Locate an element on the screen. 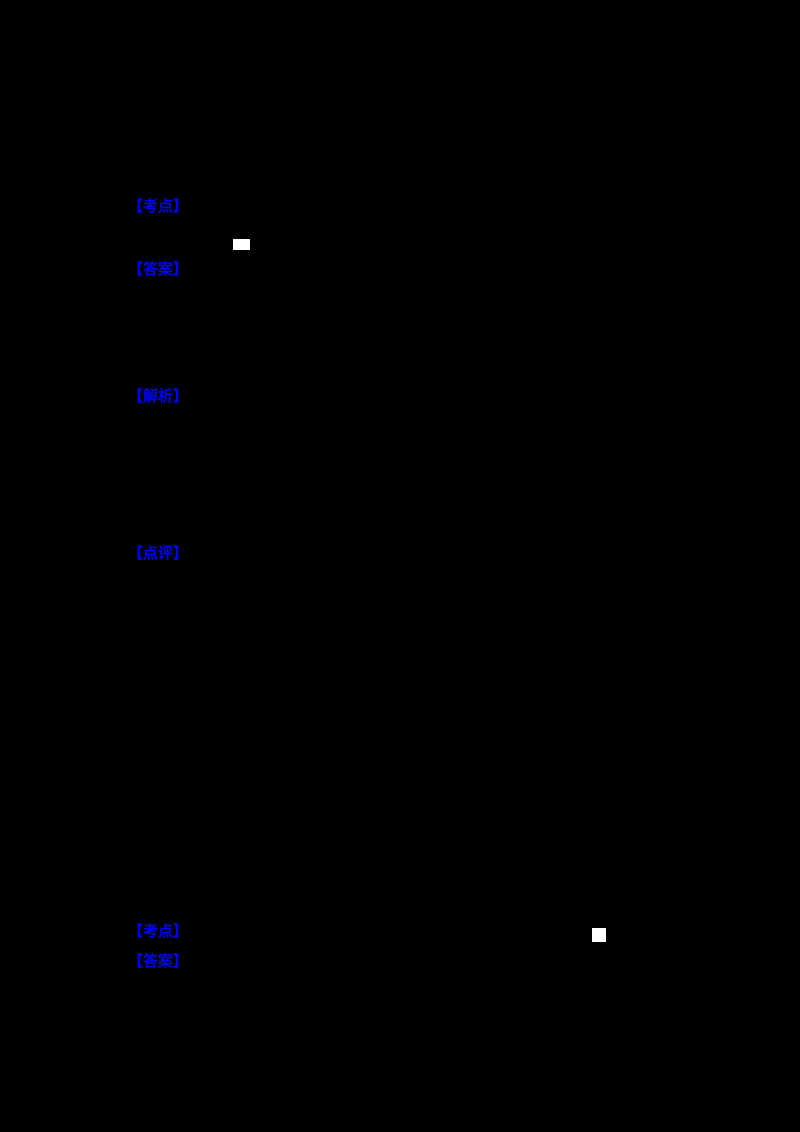 The height and width of the screenshot is (1132, 800). annotation-link-kaodian-1: 【考点】 is located at coordinates (158, 206).